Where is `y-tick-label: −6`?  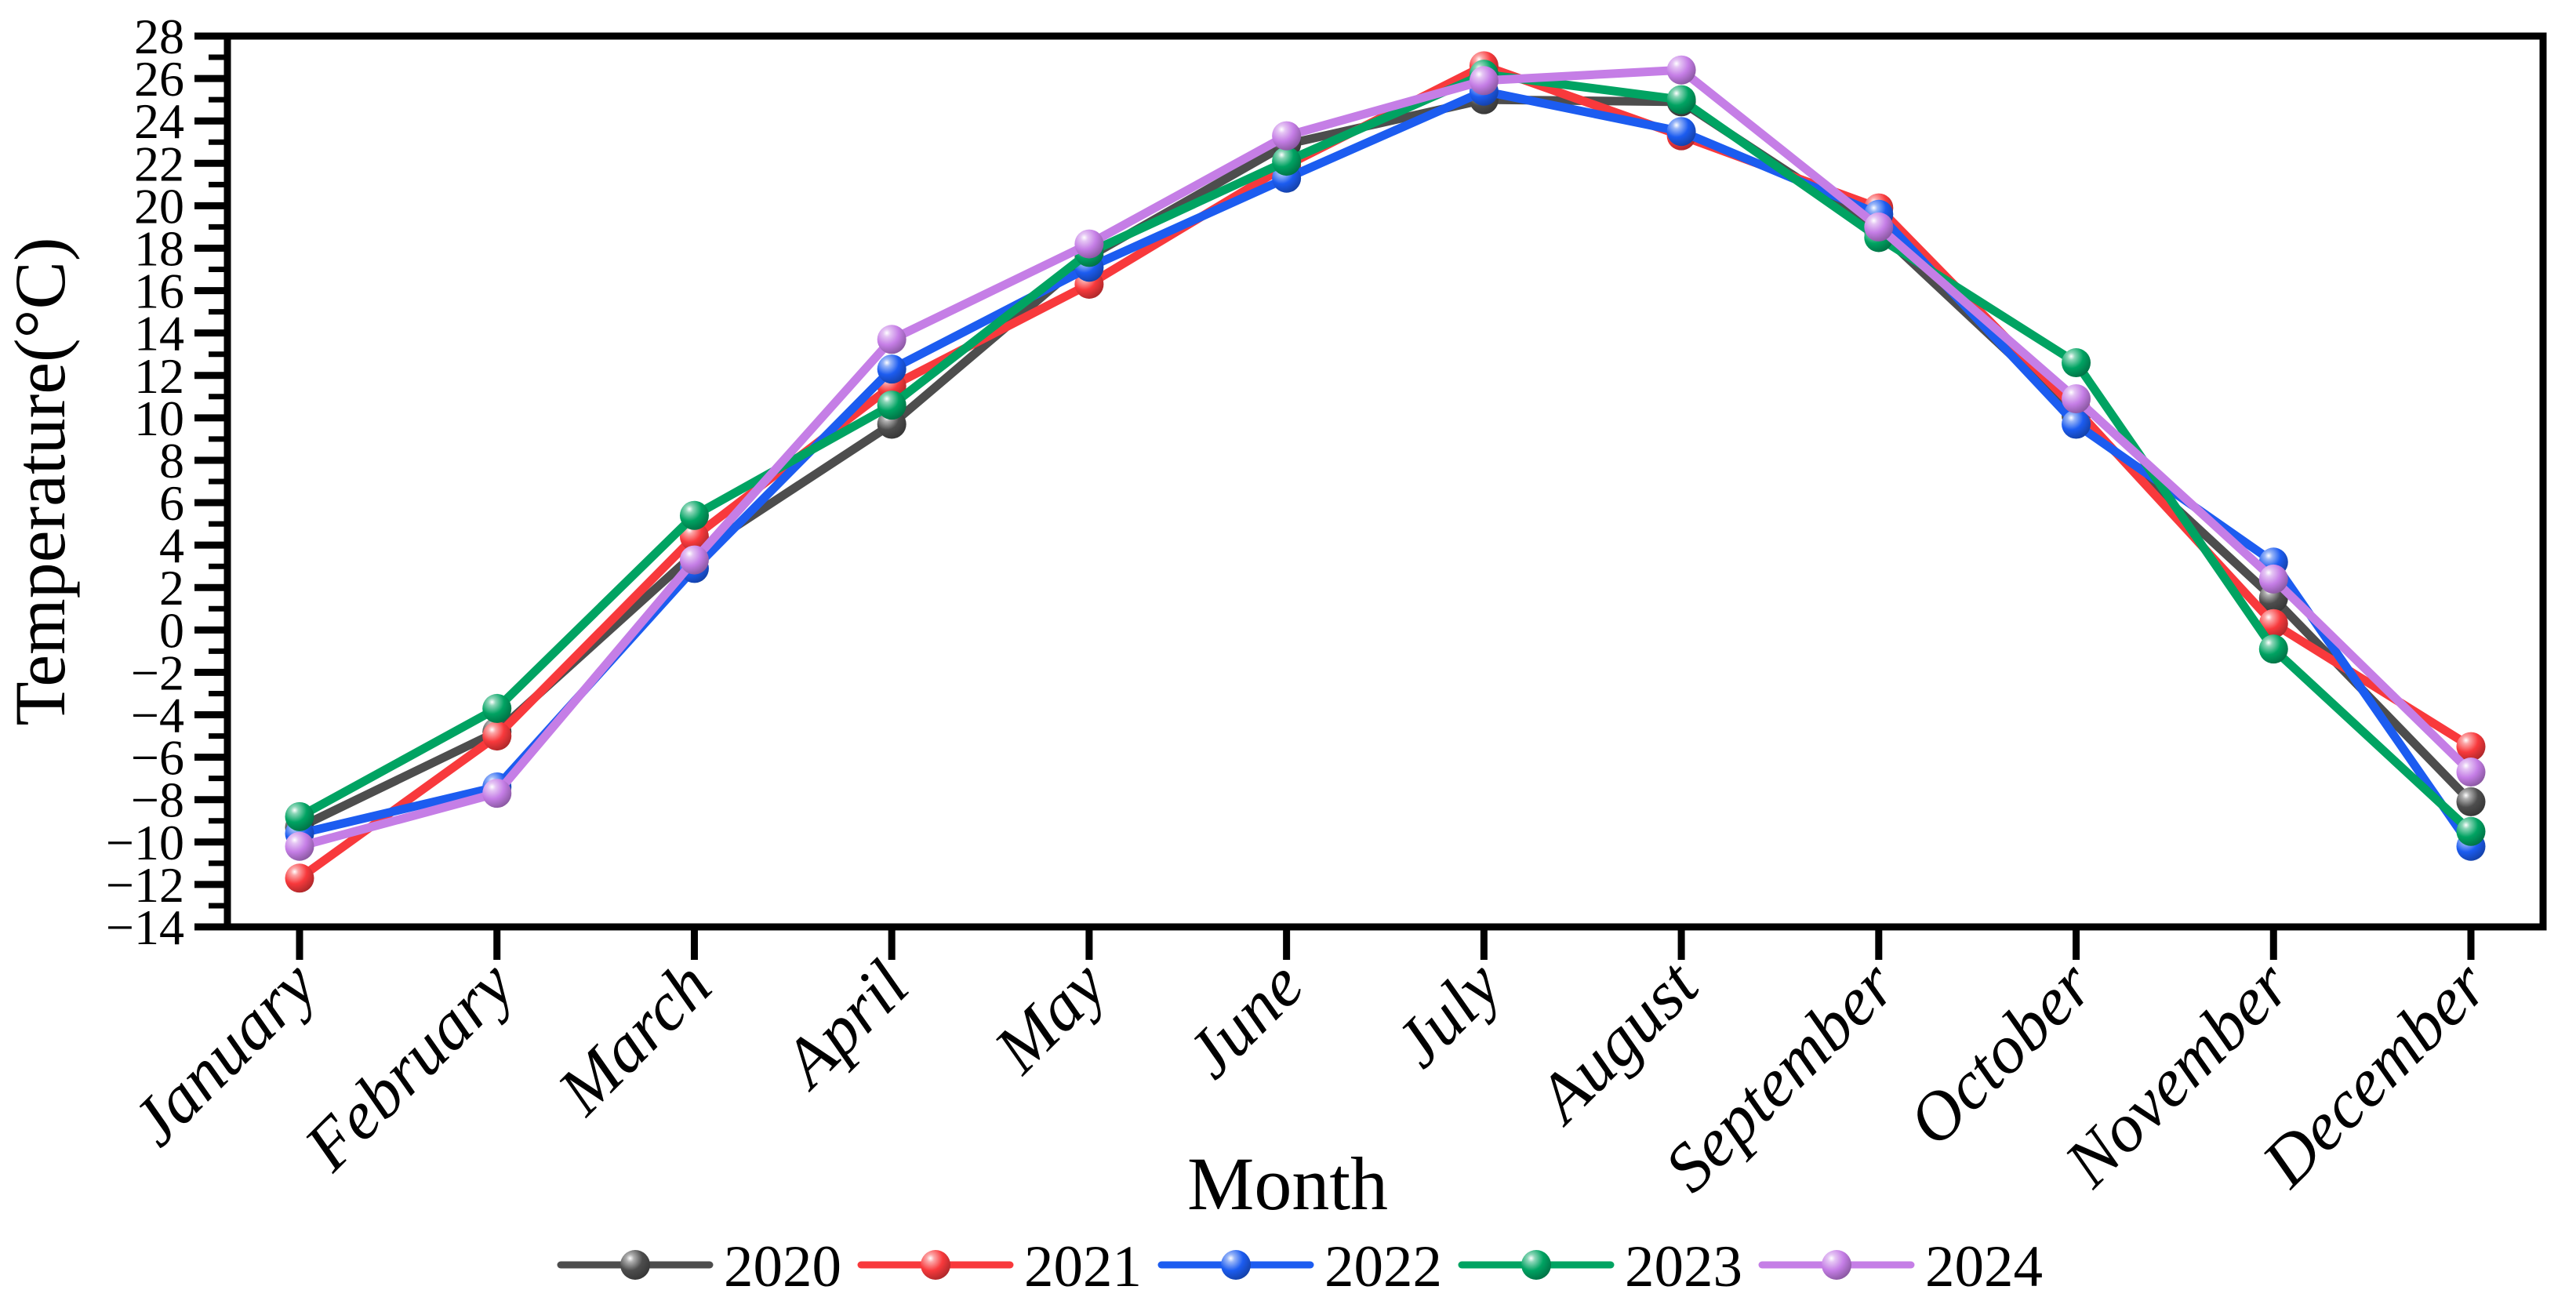 y-tick-label: −6 is located at coordinates (157, 758).